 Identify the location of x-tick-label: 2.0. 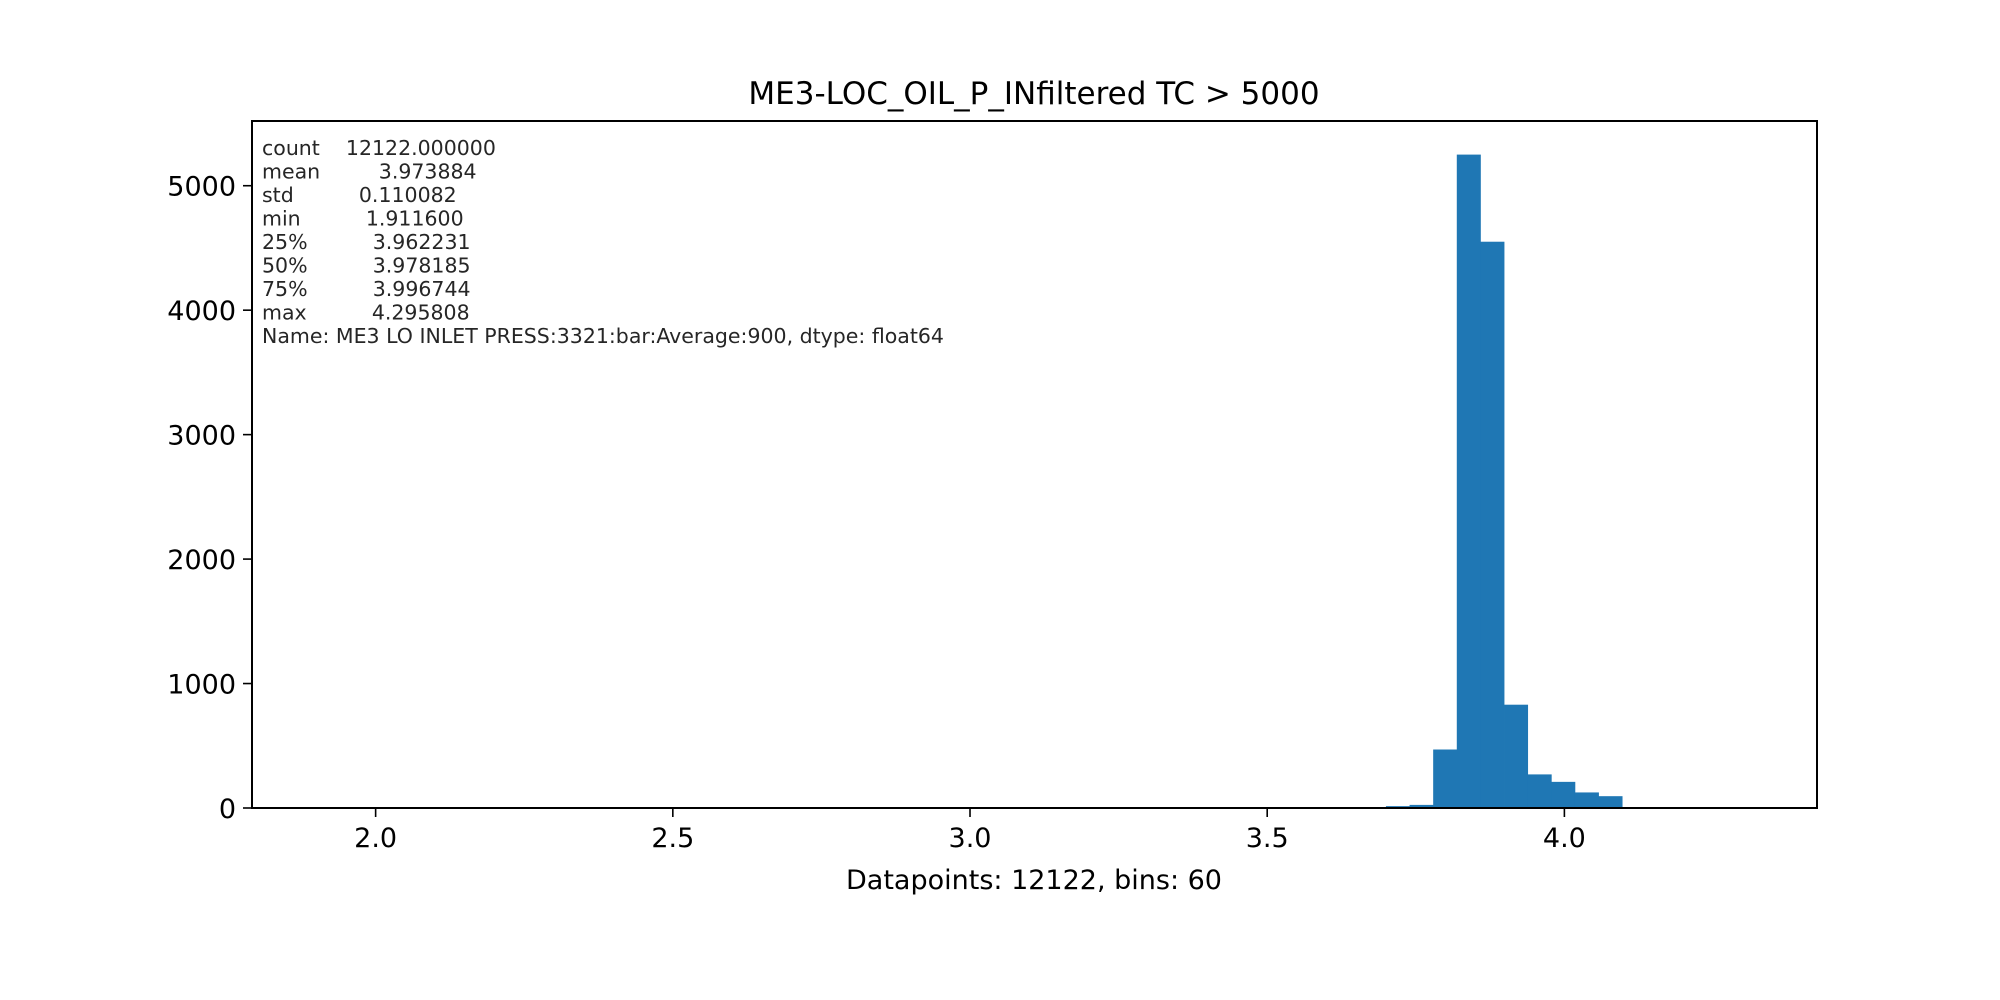
(375, 838).